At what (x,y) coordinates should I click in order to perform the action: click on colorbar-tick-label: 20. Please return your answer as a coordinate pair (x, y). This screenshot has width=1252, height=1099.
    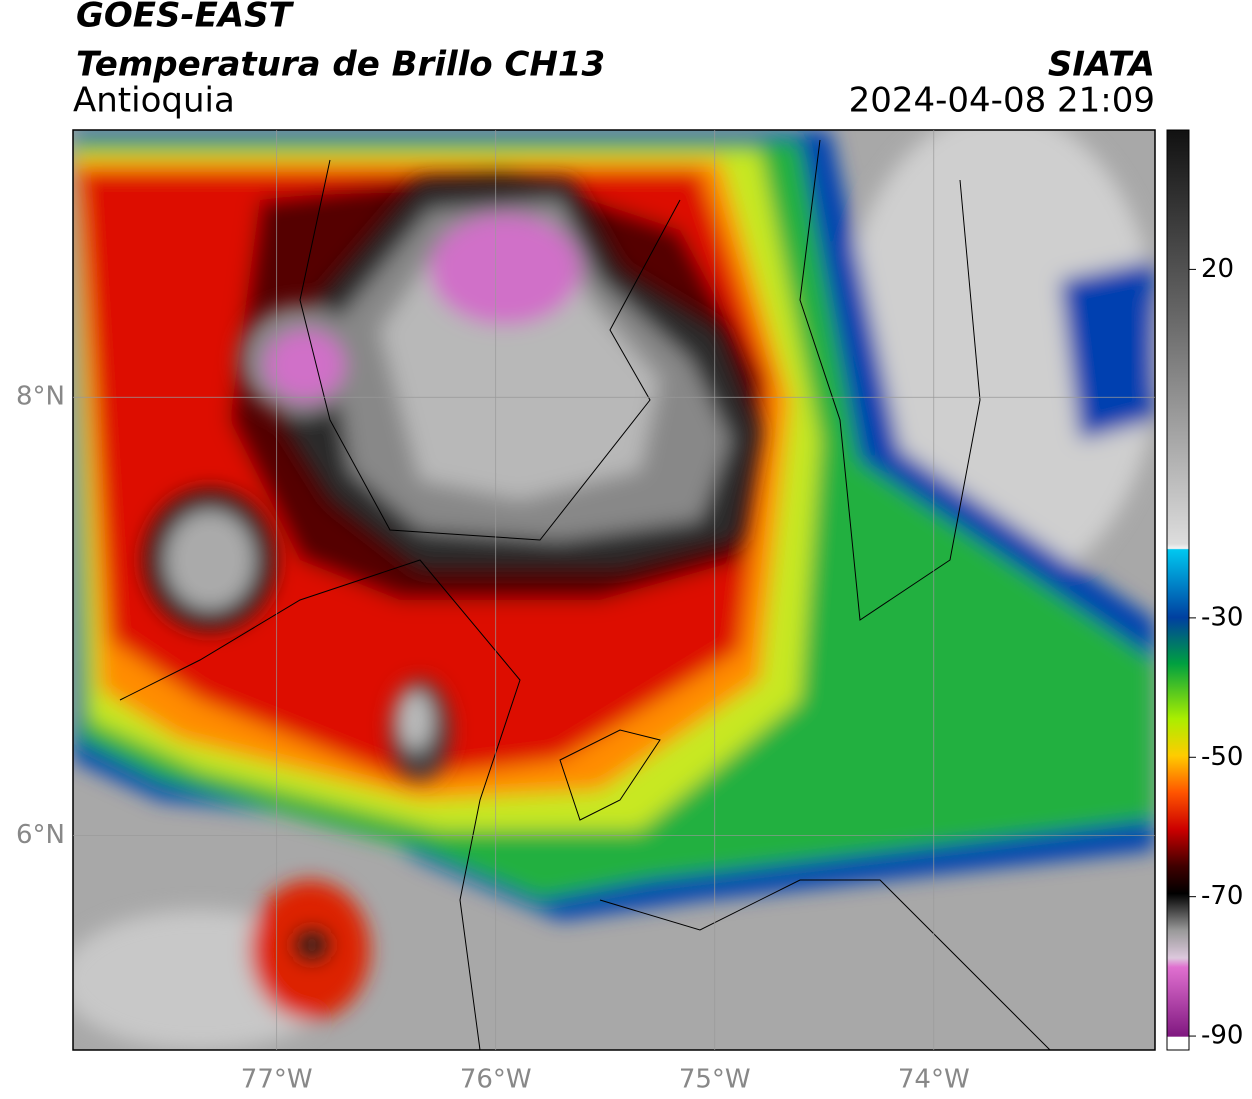
    Looking at the image, I should click on (1217, 269).